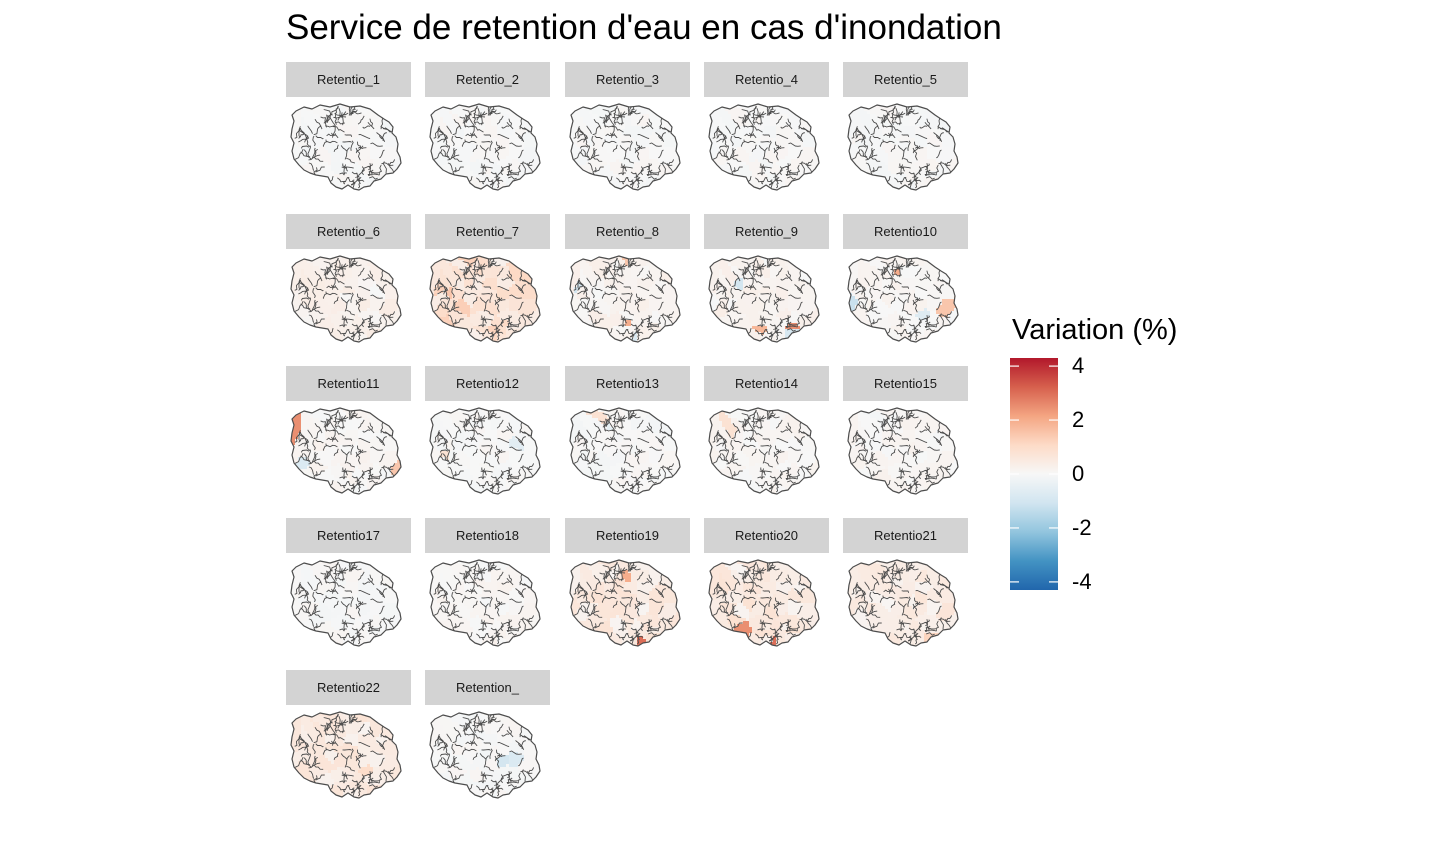  I want to click on legend-tick-label: -4, so click(1082, 581).